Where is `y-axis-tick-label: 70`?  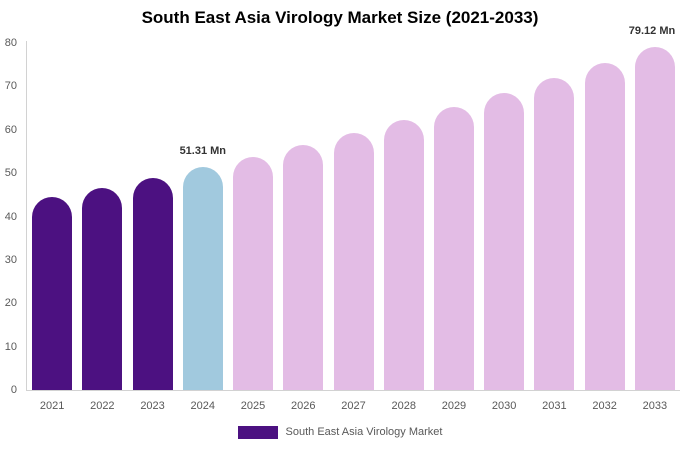 y-axis-tick-label: 70 is located at coordinates (10, 86).